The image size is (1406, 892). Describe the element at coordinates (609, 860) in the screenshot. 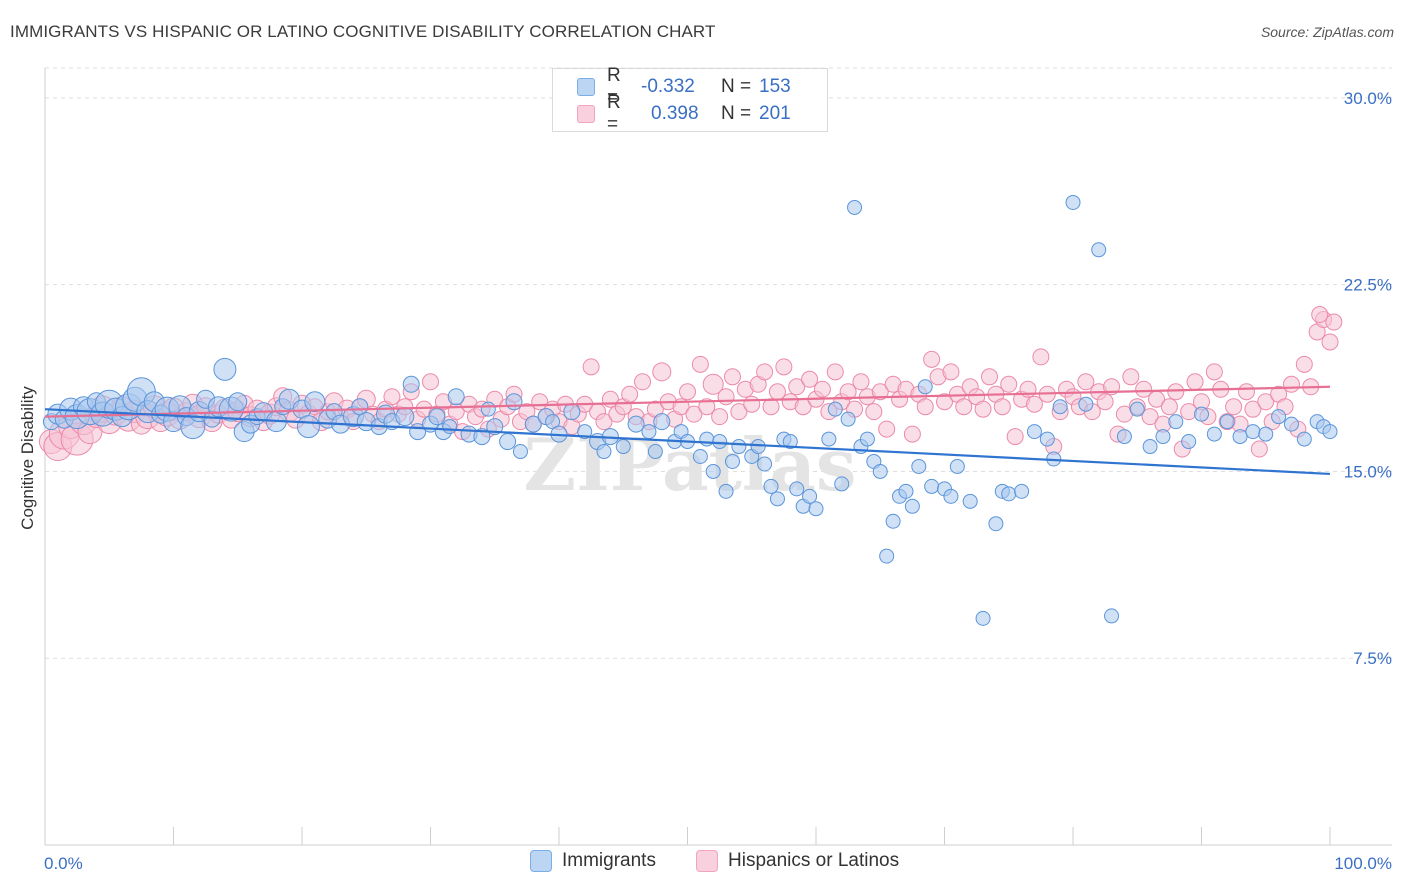

I see `legend-label: Immigrants` at that location.